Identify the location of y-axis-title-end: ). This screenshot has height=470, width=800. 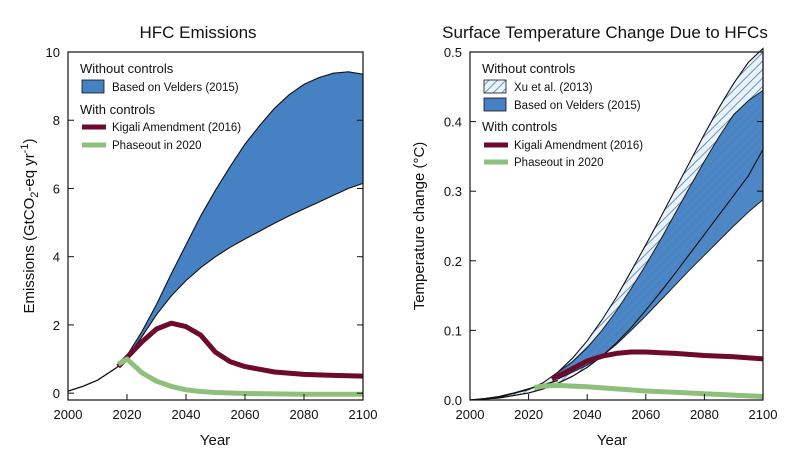
(29, 140).